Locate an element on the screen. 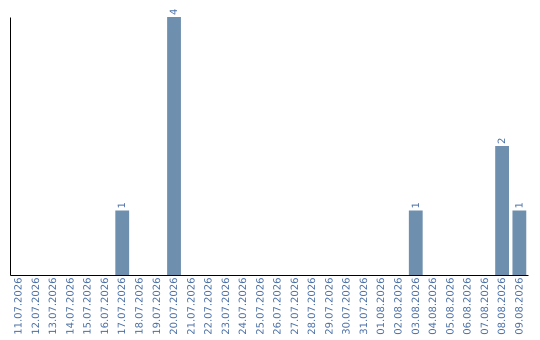 The image size is (540, 340). x-tick-label: 20.07.2026 is located at coordinates (174, 306).